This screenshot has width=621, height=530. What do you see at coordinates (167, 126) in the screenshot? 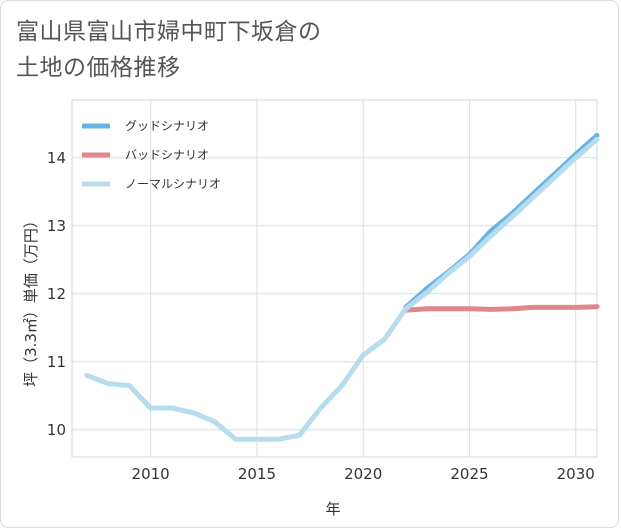
I see `legend-label: グッドシナリオ` at bounding box center [167, 126].